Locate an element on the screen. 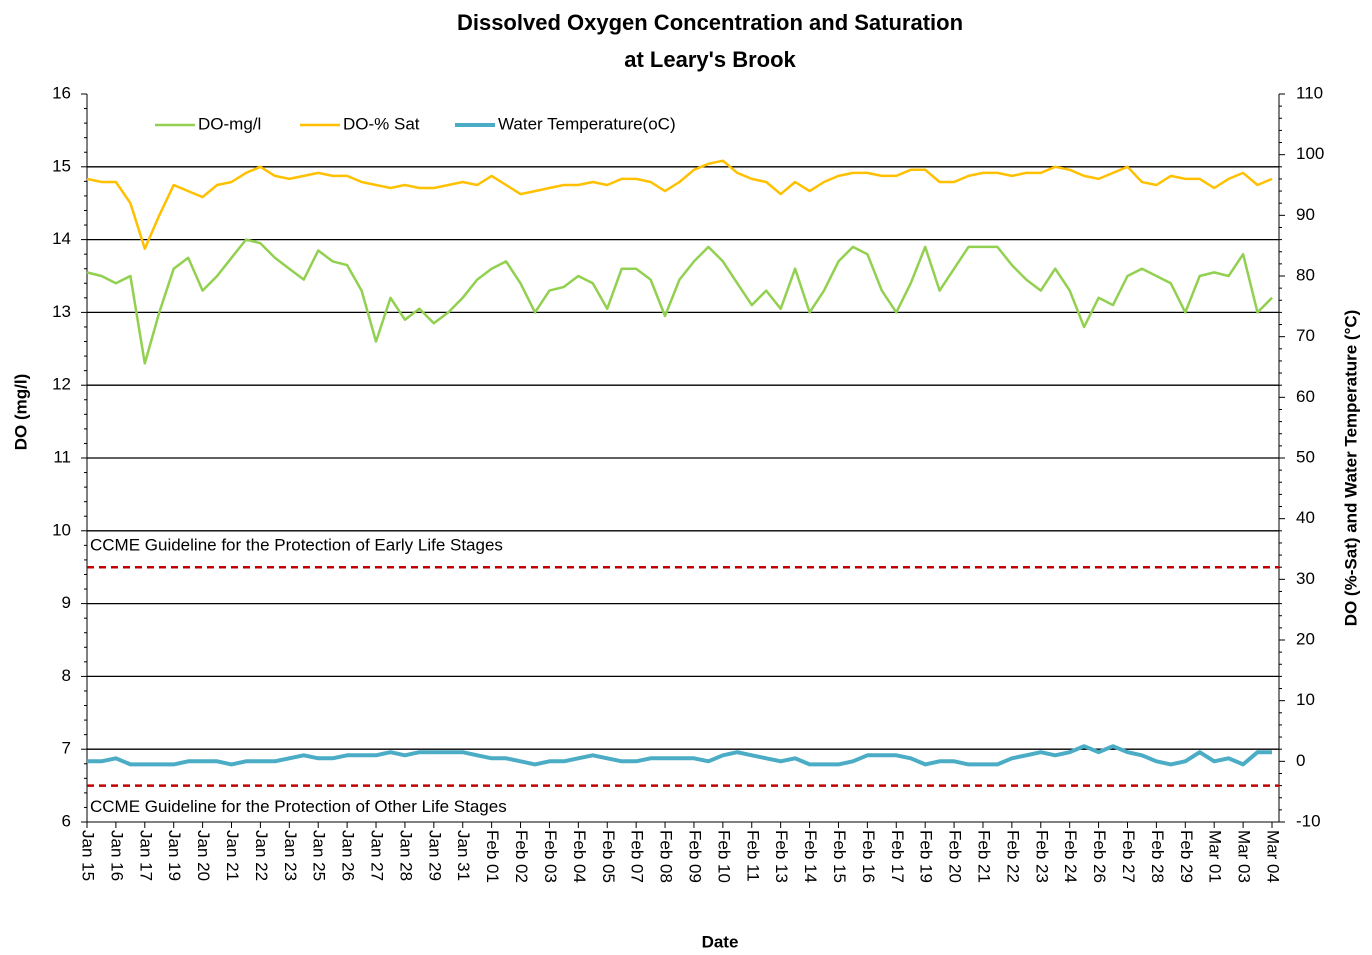 The image size is (1372, 955). legend-label: DO-% Sat is located at coordinates (381, 123).